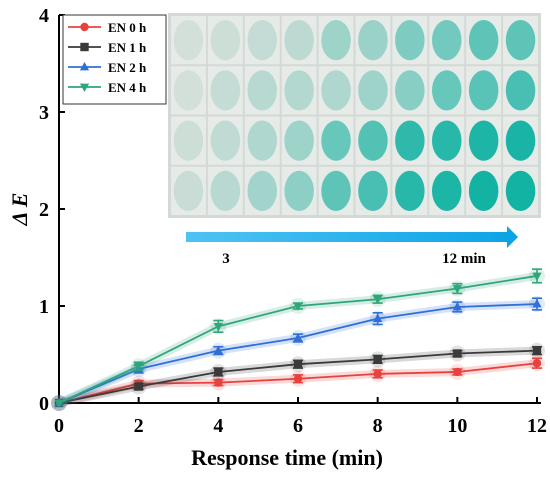 This screenshot has width=550, height=478. Describe the element at coordinates (44, 404) in the screenshot. I see `y-tick-label: 0` at that location.